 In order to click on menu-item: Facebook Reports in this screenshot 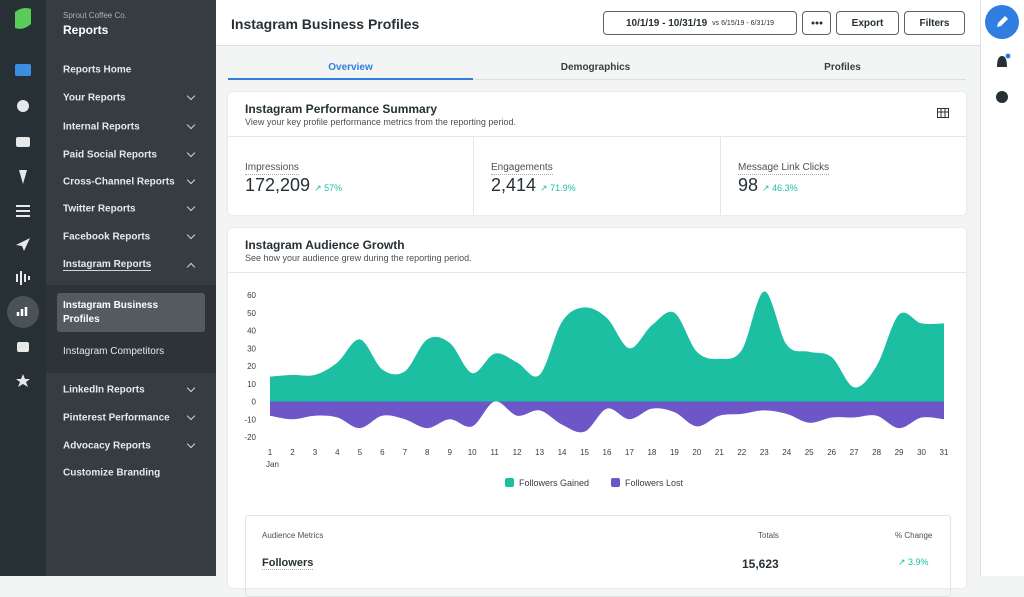, I will do `click(107, 237)`.